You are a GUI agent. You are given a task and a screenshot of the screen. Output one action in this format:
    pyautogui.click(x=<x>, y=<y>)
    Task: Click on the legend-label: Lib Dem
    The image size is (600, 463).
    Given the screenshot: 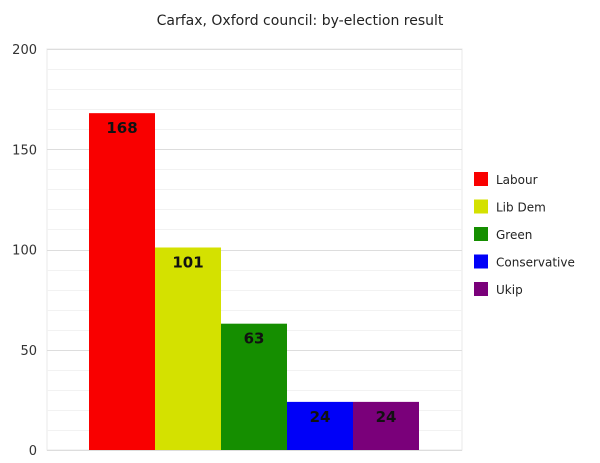 What is the action you would take?
    pyautogui.click(x=521, y=208)
    